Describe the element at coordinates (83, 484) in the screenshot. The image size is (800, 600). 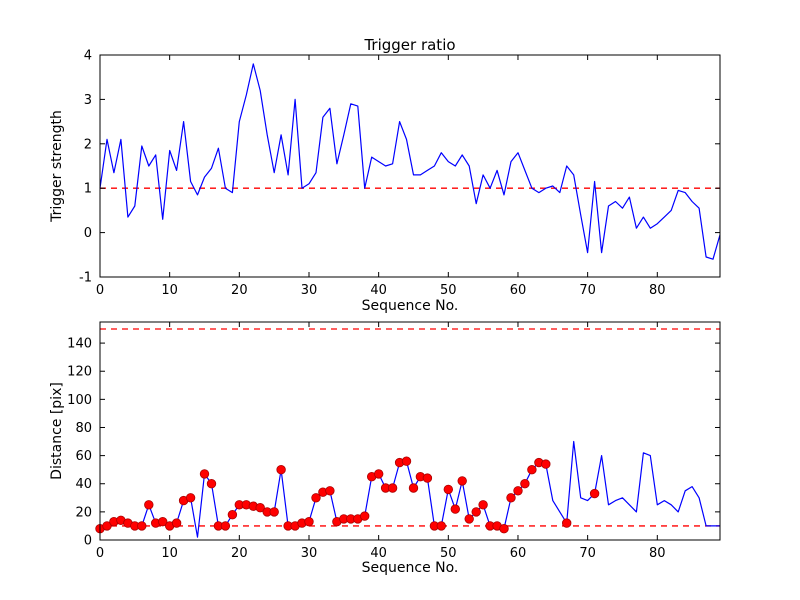
I see `y-tick-label: 40` at that location.